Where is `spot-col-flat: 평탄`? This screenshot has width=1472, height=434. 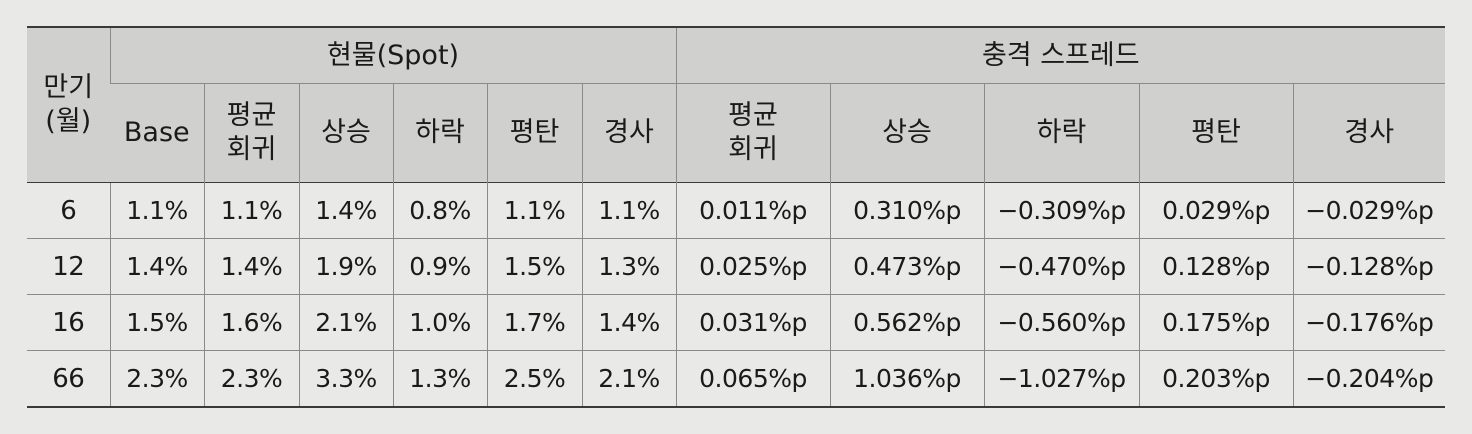
spot-col-flat: 평탄 is located at coordinates (534, 133).